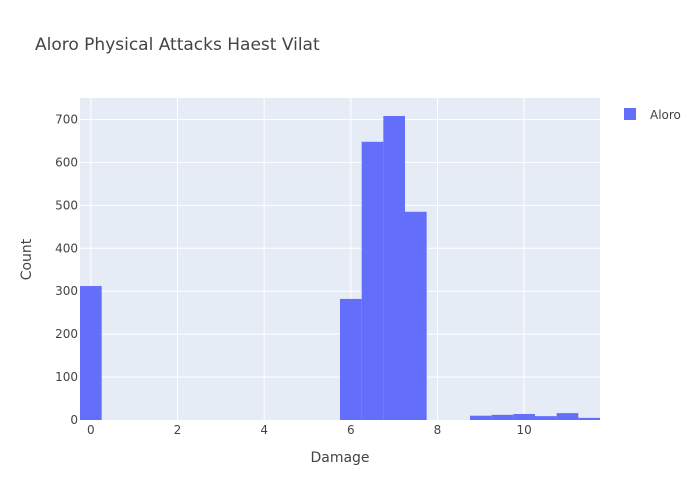 The height and width of the screenshot is (500, 700). What do you see at coordinates (264, 430) in the screenshot?
I see `x-tick-label: 4` at bounding box center [264, 430].